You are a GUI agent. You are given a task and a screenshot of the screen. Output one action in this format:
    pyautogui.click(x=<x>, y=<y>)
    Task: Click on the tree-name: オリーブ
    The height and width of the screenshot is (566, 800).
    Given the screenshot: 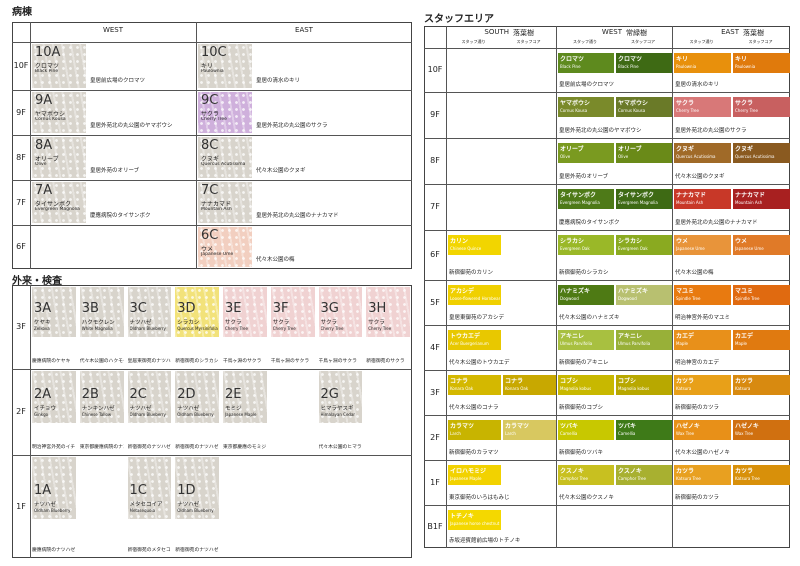 What is the action you would take?
    pyautogui.click(x=47, y=159)
    